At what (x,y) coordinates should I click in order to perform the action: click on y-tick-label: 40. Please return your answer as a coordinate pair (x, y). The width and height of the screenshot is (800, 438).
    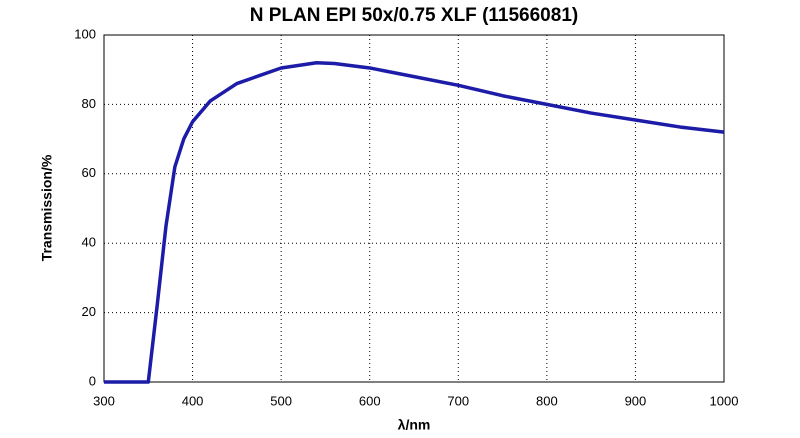
    Looking at the image, I should click on (89, 242).